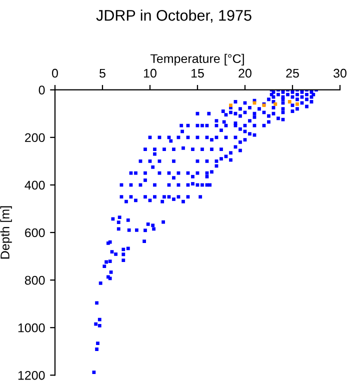  What do you see at coordinates (174, 16) in the screenshot?
I see `chart-title: JDRP in October, 1975` at bounding box center [174, 16].